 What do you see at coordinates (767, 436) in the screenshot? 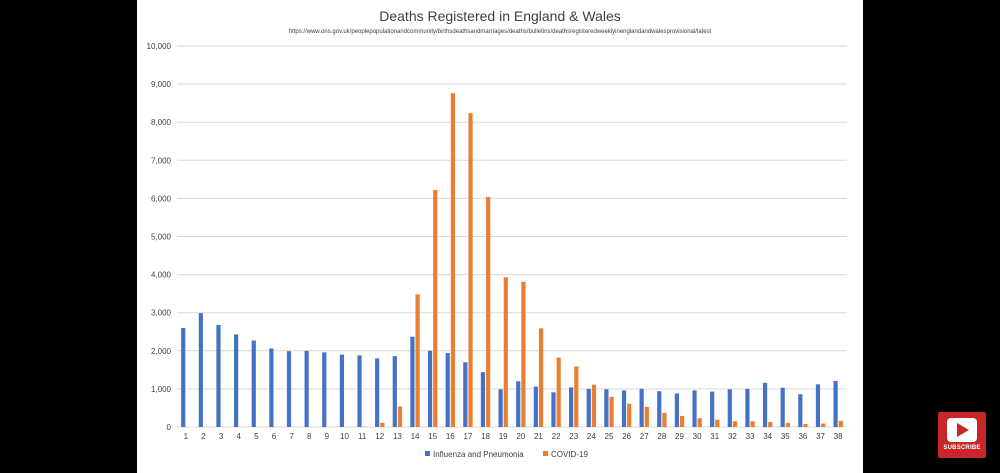
I see `x-tick-label: 34` at bounding box center [767, 436].